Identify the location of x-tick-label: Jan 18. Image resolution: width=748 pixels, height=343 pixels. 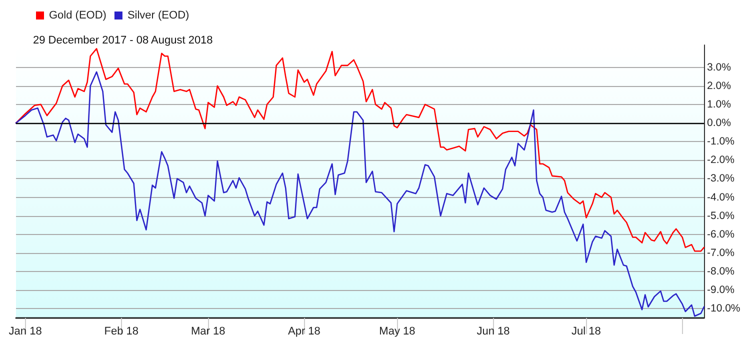
(25, 332).